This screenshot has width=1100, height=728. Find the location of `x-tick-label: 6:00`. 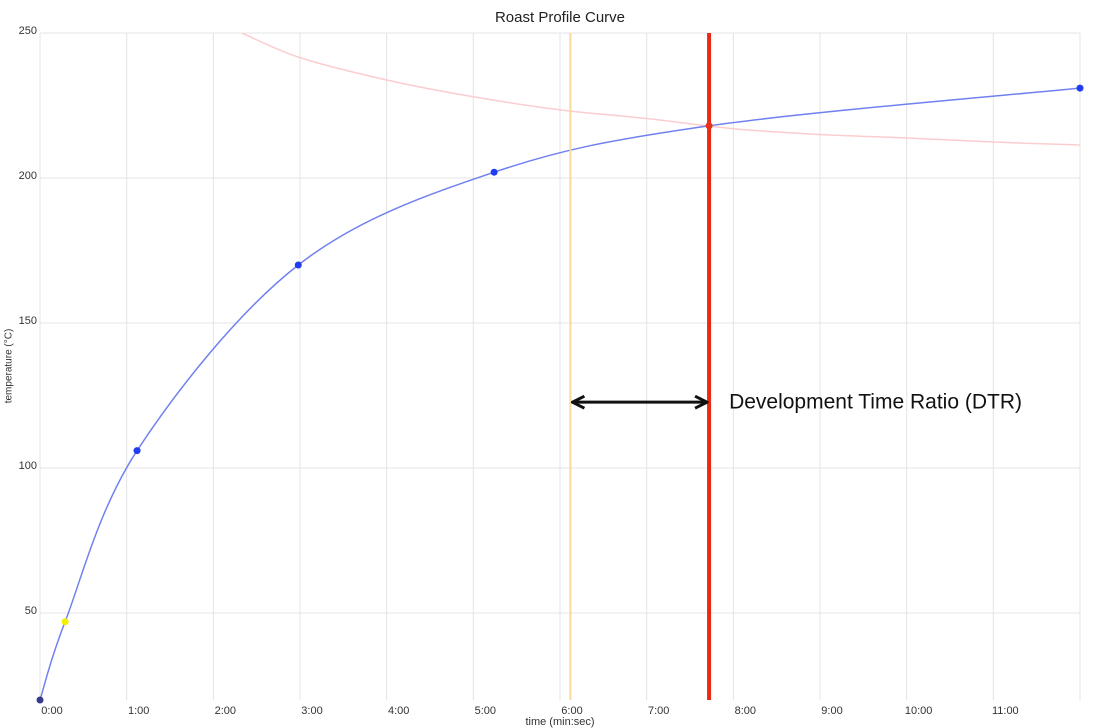

x-tick-label: 6:00 is located at coordinates (571, 711).